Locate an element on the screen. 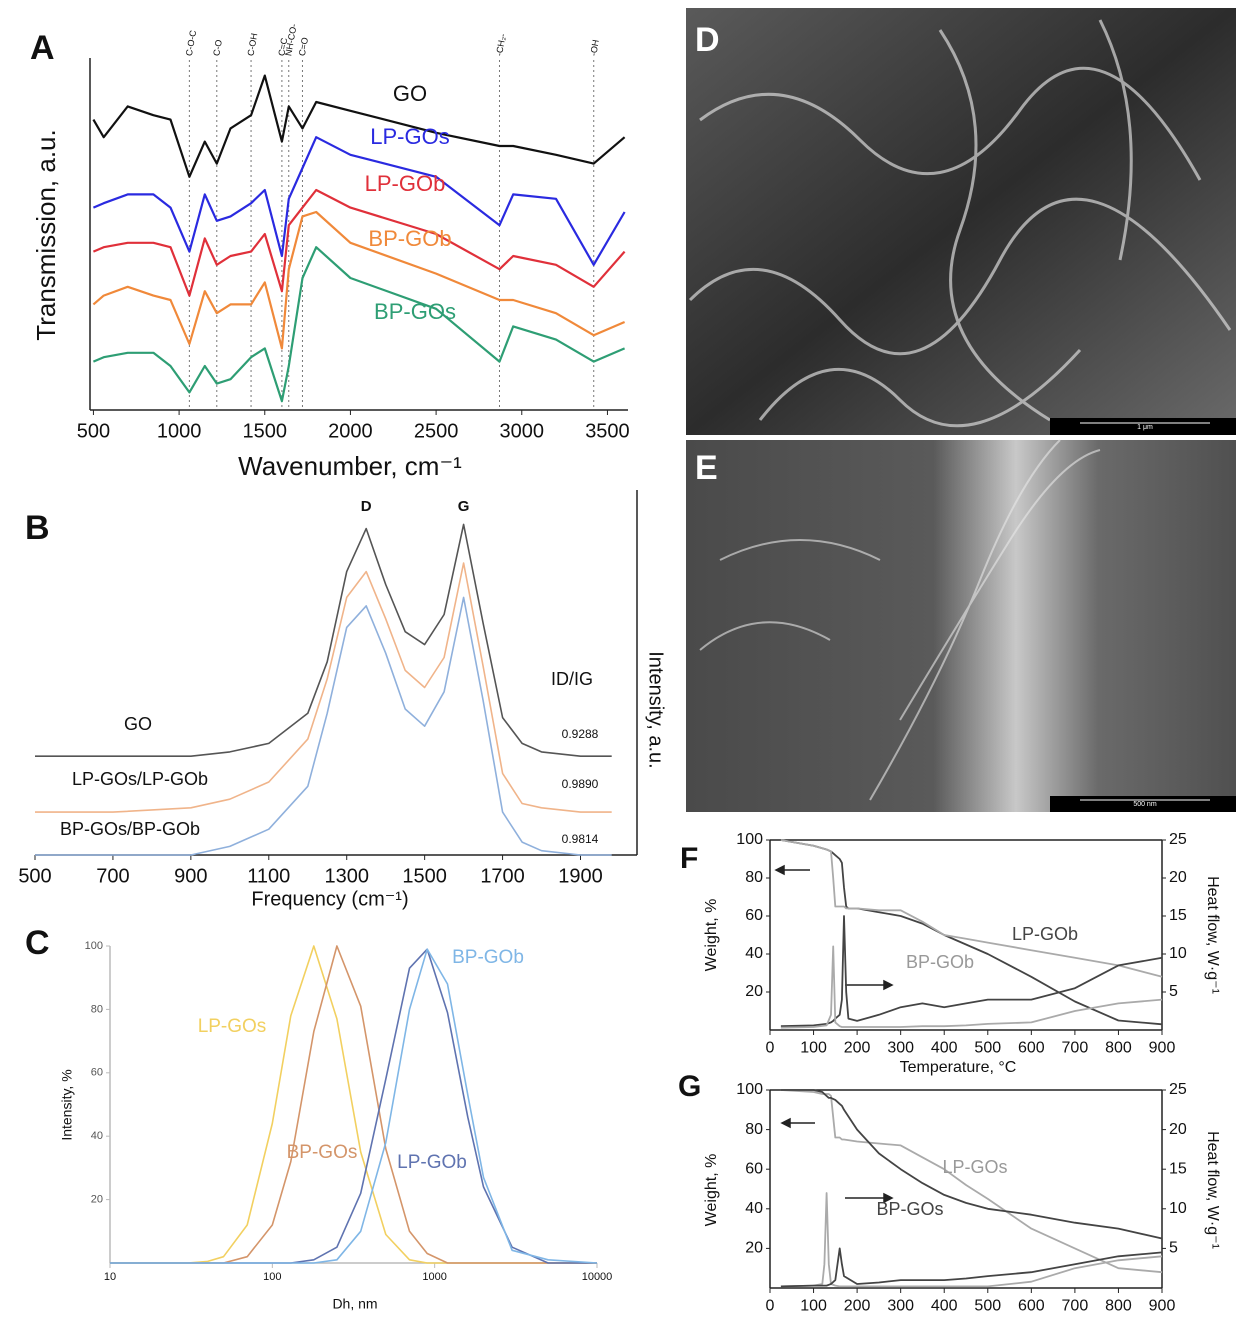 The image size is (1236, 1319). y2-tick-label: 25 is located at coordinates (1178, 1089).